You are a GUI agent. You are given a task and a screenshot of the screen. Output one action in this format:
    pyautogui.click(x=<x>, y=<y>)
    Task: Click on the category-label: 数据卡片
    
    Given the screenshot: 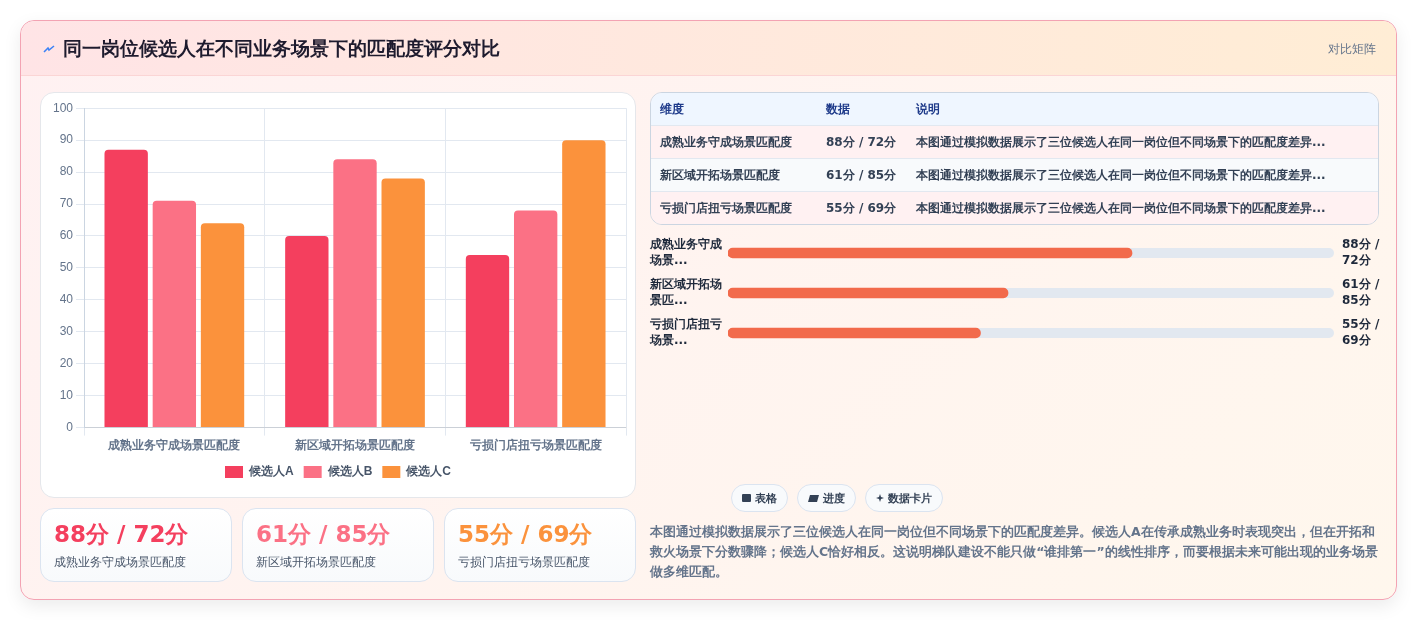 What is the action you would take?
    pyautogui.click(x=910, y=498)
    